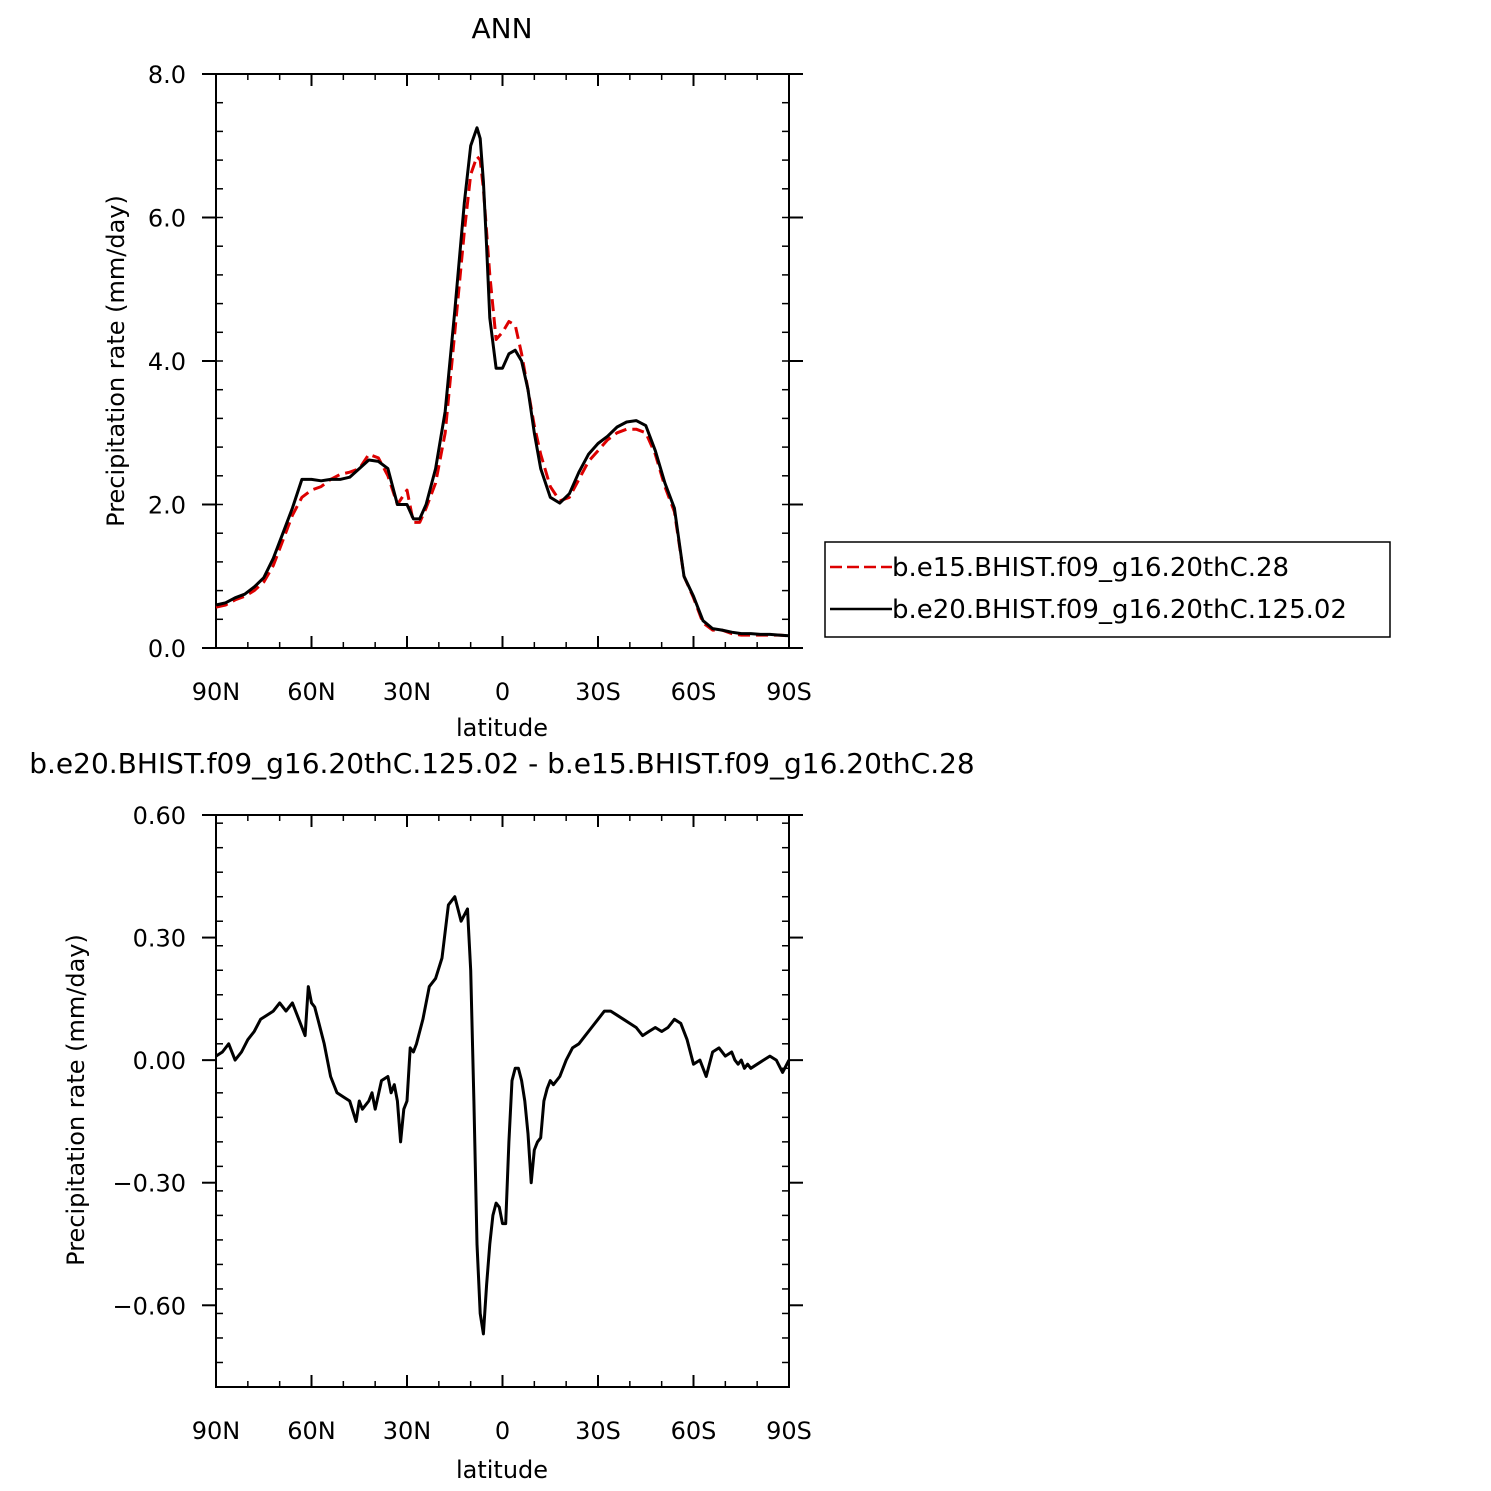  Describe the element at coordinates (311, 1431) in the screenshot. I see `bottom-x-tick-label: 60N` at that location.